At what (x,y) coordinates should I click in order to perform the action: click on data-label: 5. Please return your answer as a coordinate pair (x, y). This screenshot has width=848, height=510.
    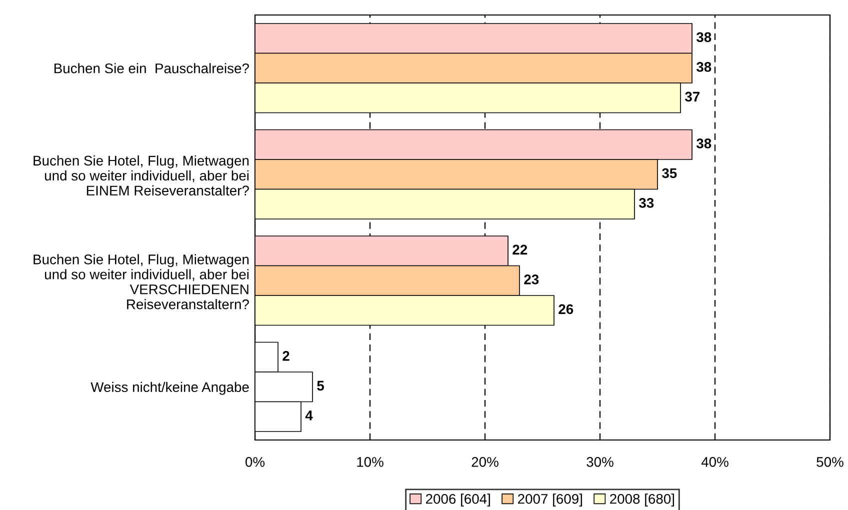
    Looking at the image, I should click on (320, 385).